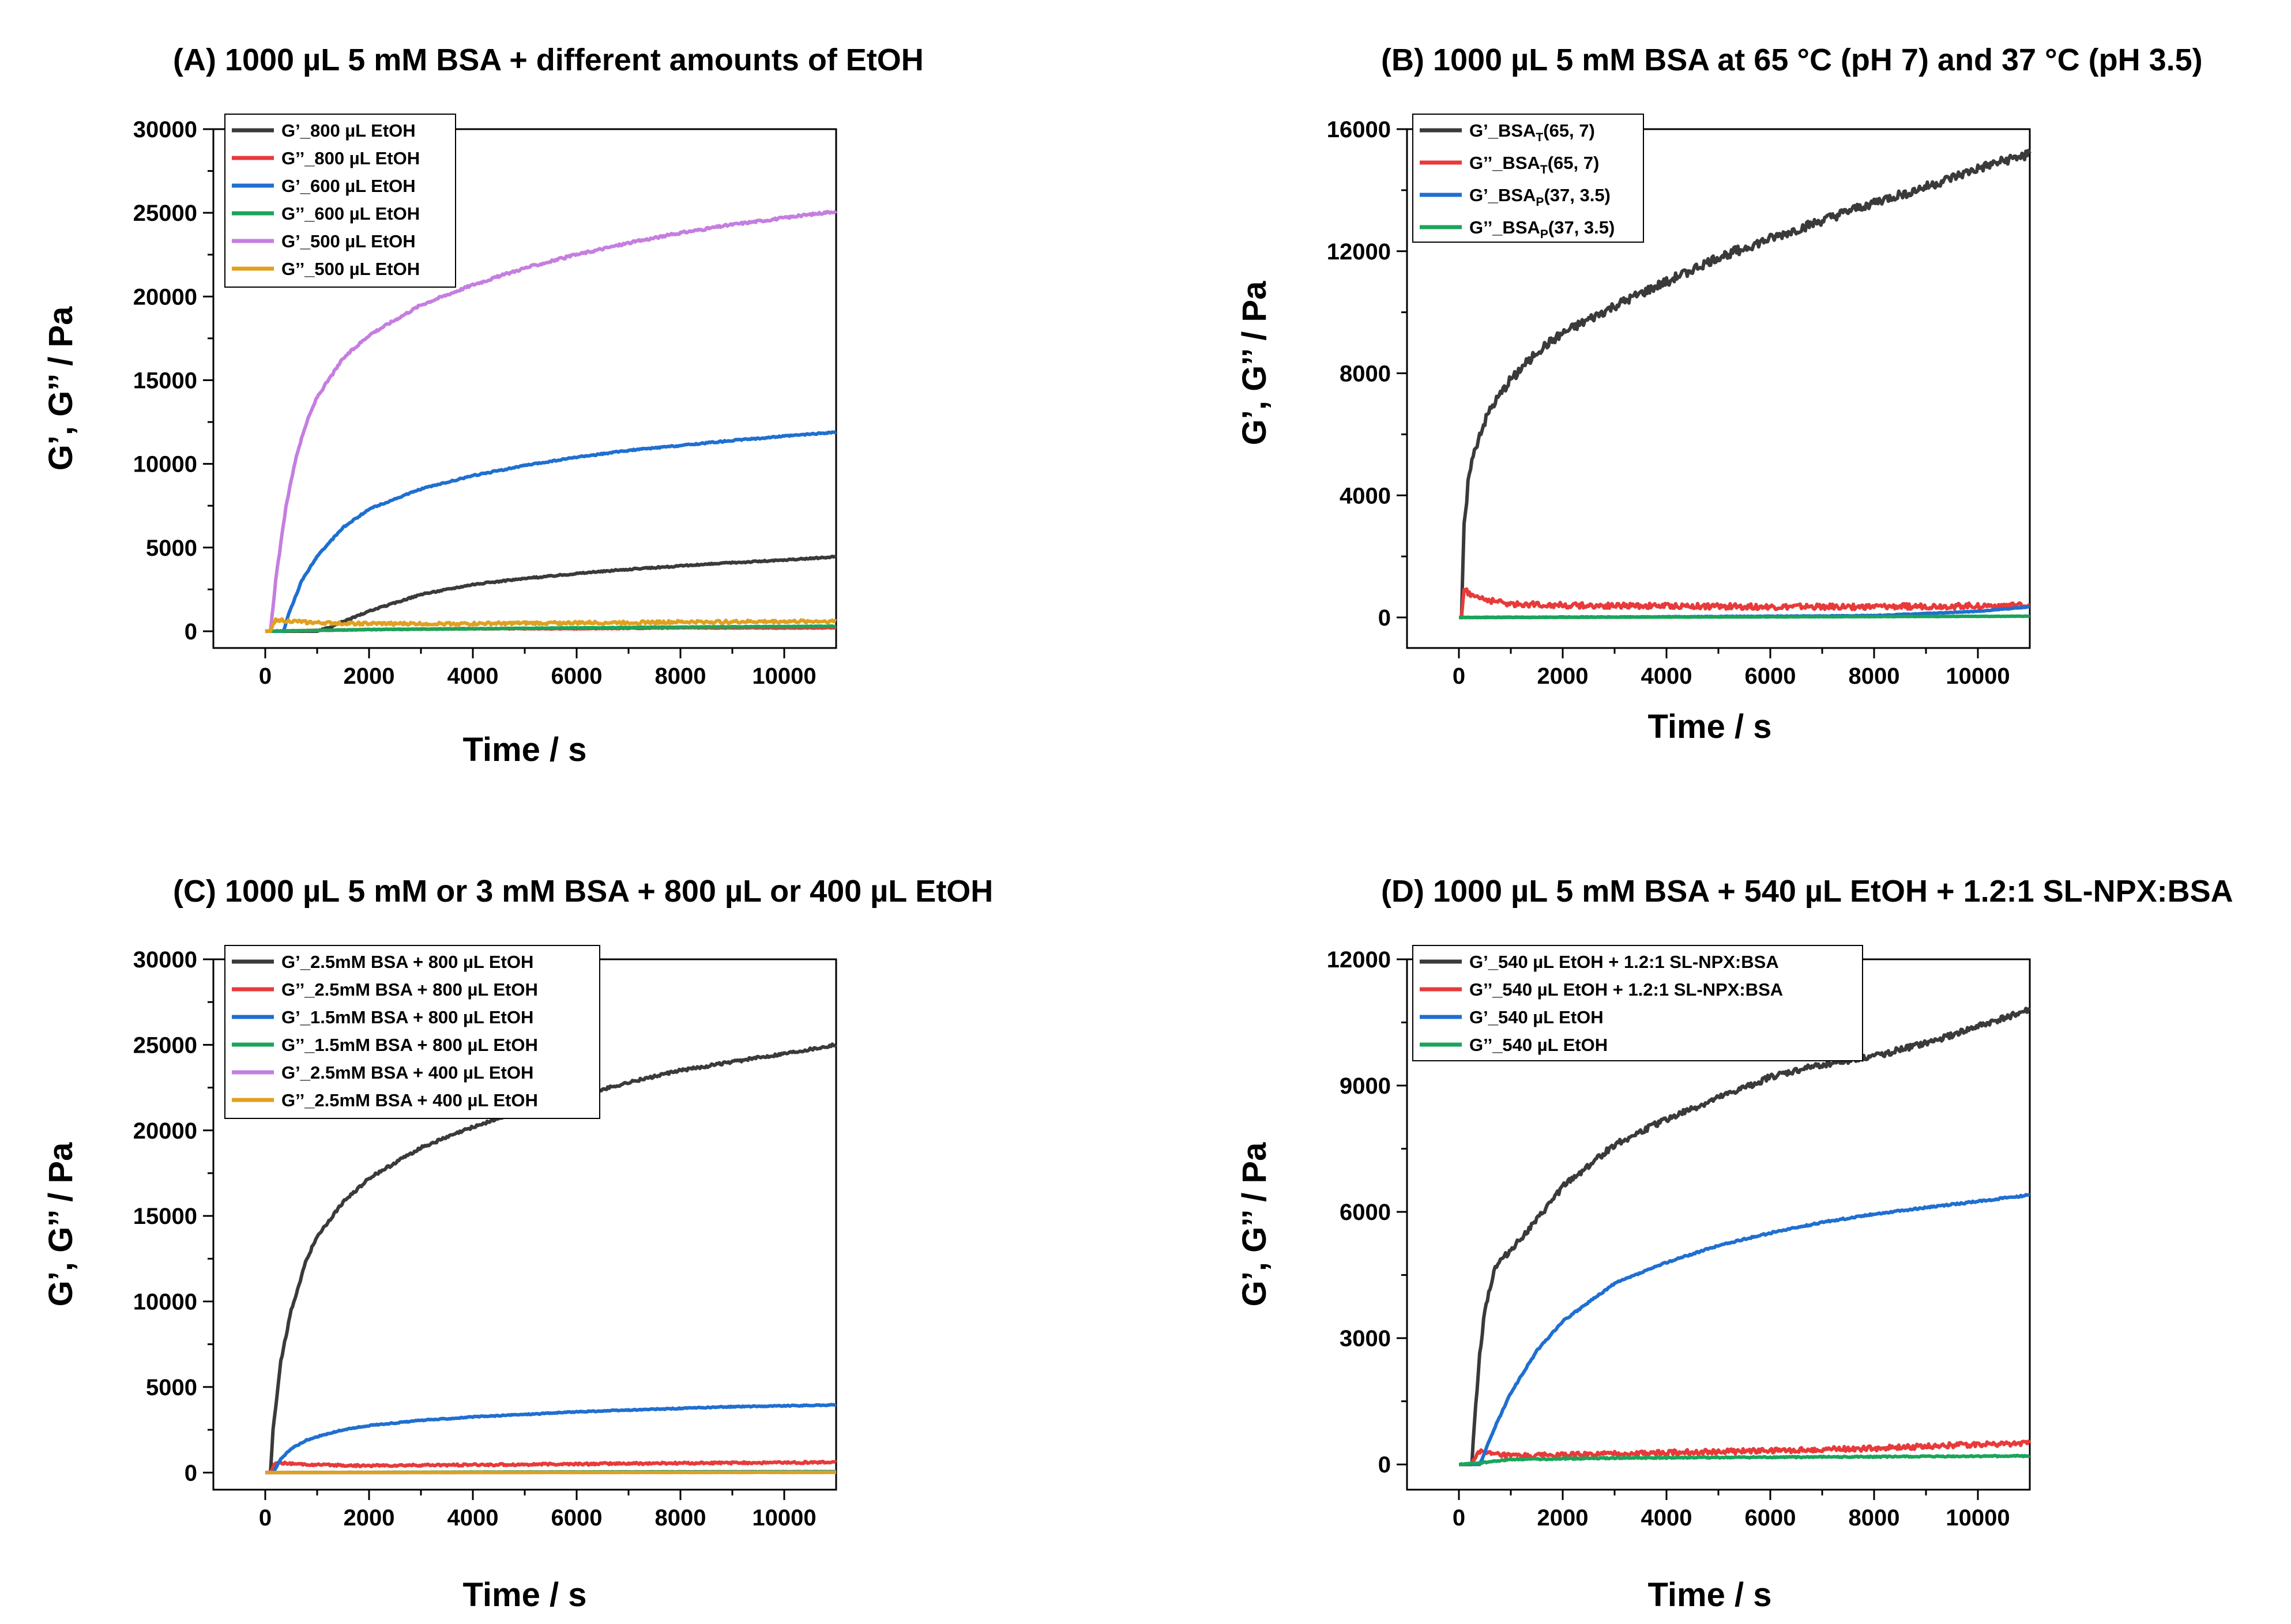 The height and width of the screenshot is (1624, 2291). I want to click on panel-d-legend-label: G’’_540 µL EtOH + 1.2:1 SL-NPX:BSA, so click(1626, 989).